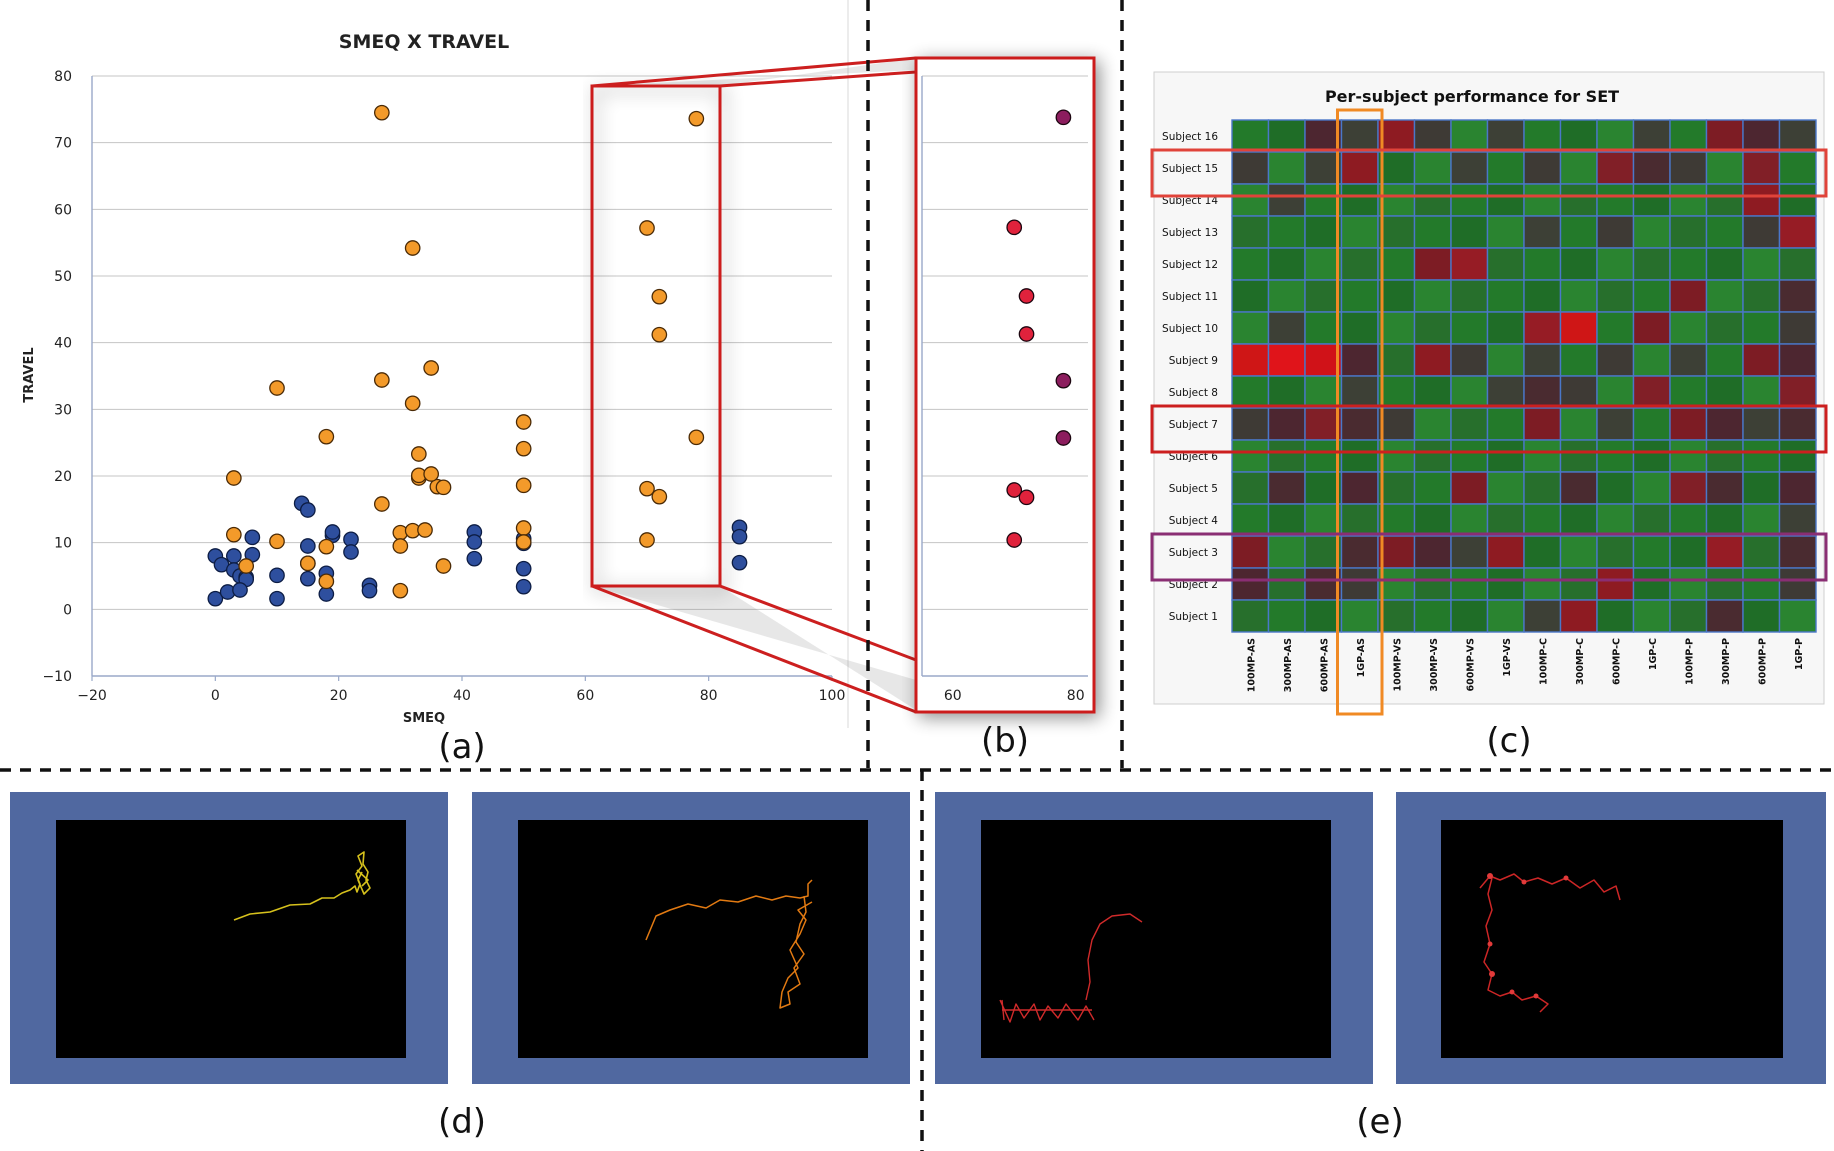 The image size is (1834, 1151). What do you see at coordinates (1762, 661) in the screenshot?
I see `heatmap-column-label: 600MP-P` at bounding box center [1762, 661].